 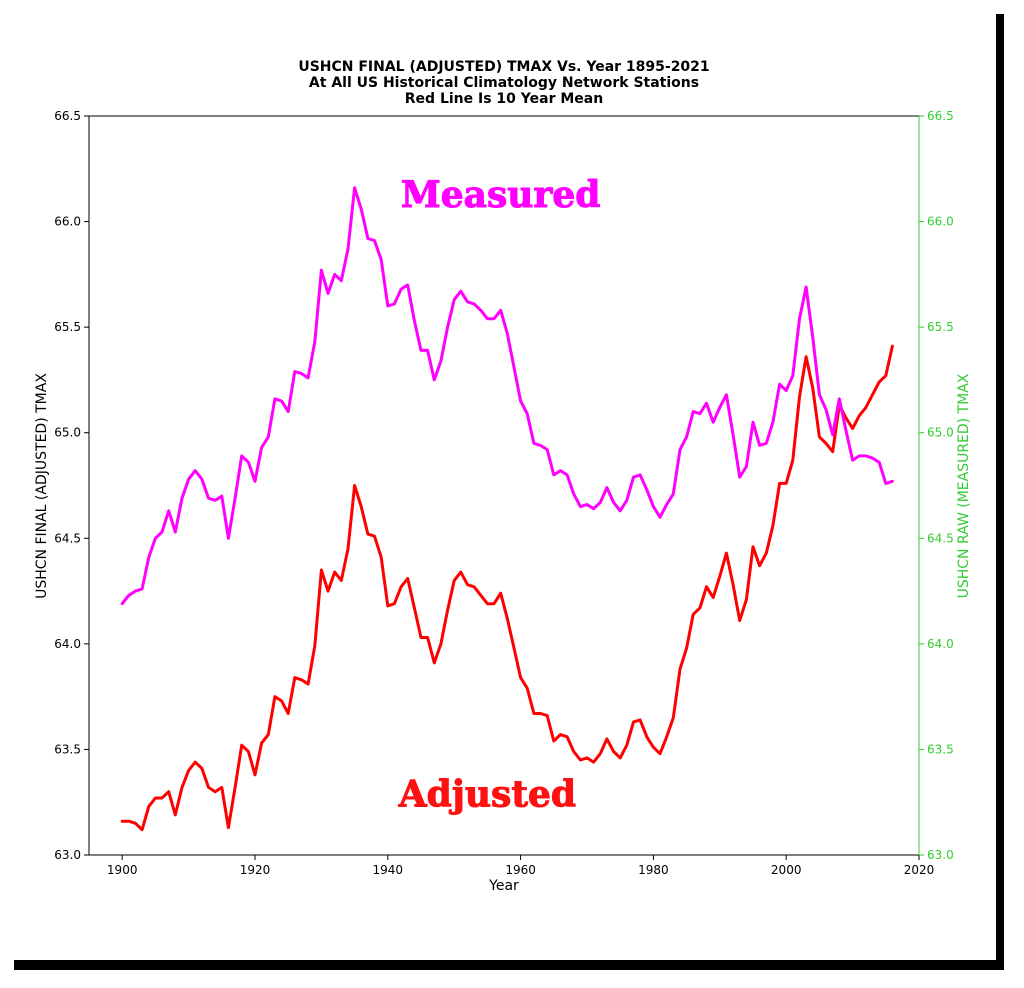 I want to click on right-y-tick-label: 63.0, so click(x=940, y=855).